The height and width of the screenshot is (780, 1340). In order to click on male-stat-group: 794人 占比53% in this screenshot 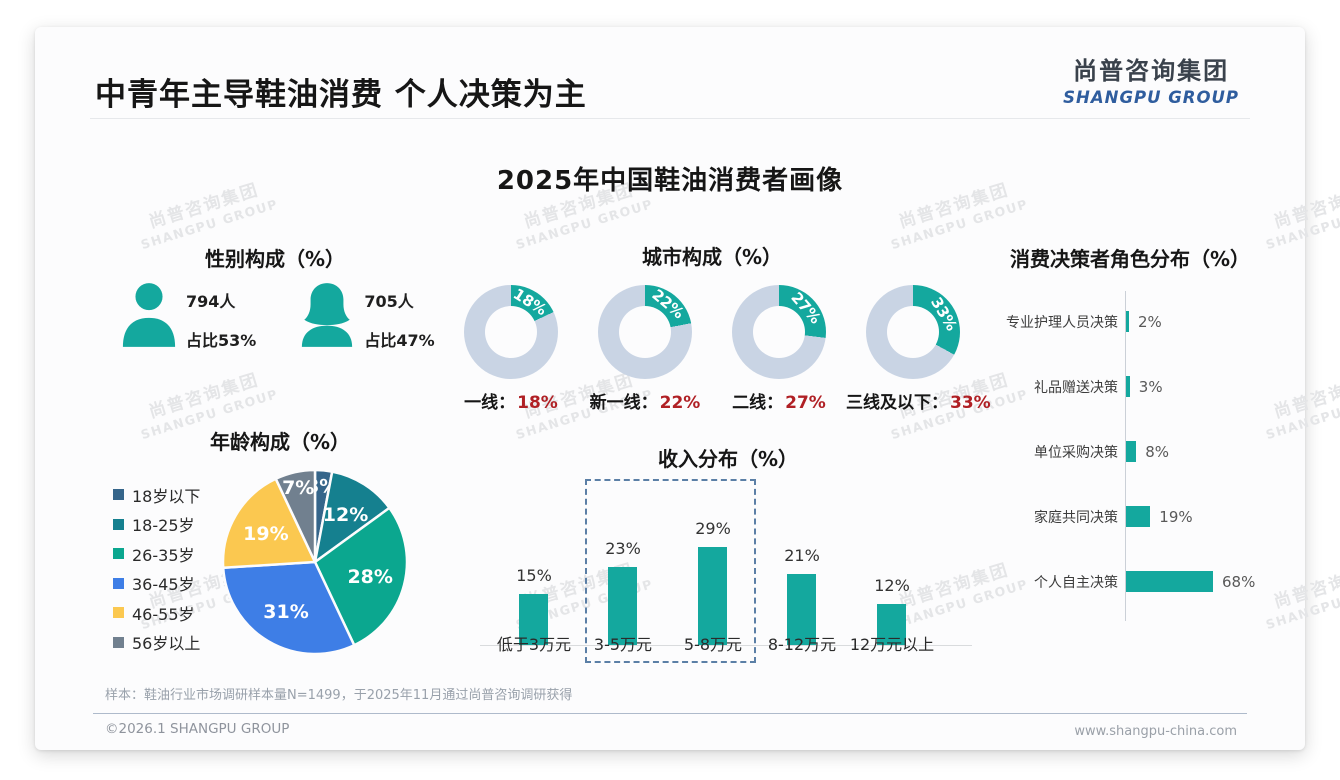, I will do `click(188, 316)`.